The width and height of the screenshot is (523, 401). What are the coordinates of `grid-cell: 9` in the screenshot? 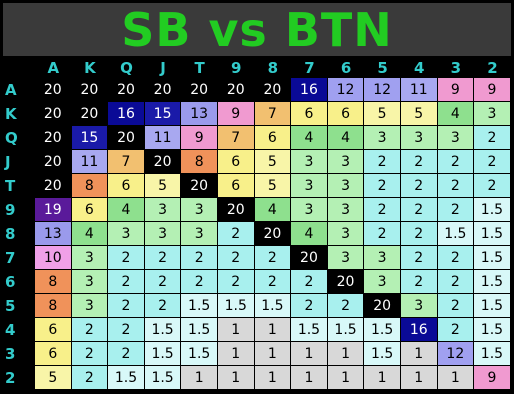 It's located at (492, 378).